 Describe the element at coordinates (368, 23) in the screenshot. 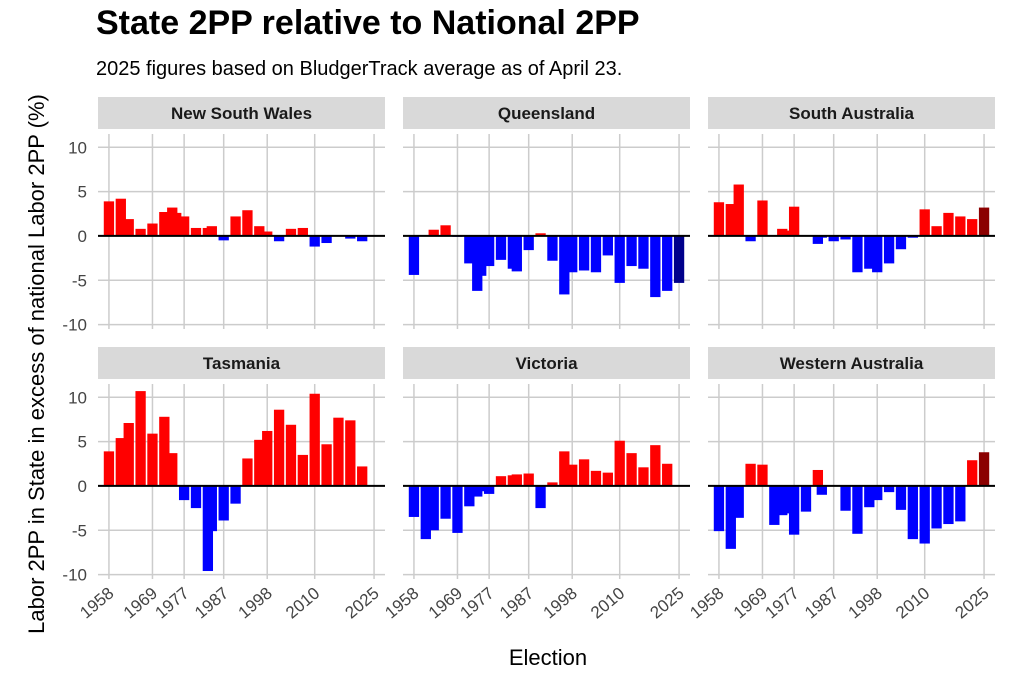

I see `chart-title: State 2PP relative to National 2PP` at that location.